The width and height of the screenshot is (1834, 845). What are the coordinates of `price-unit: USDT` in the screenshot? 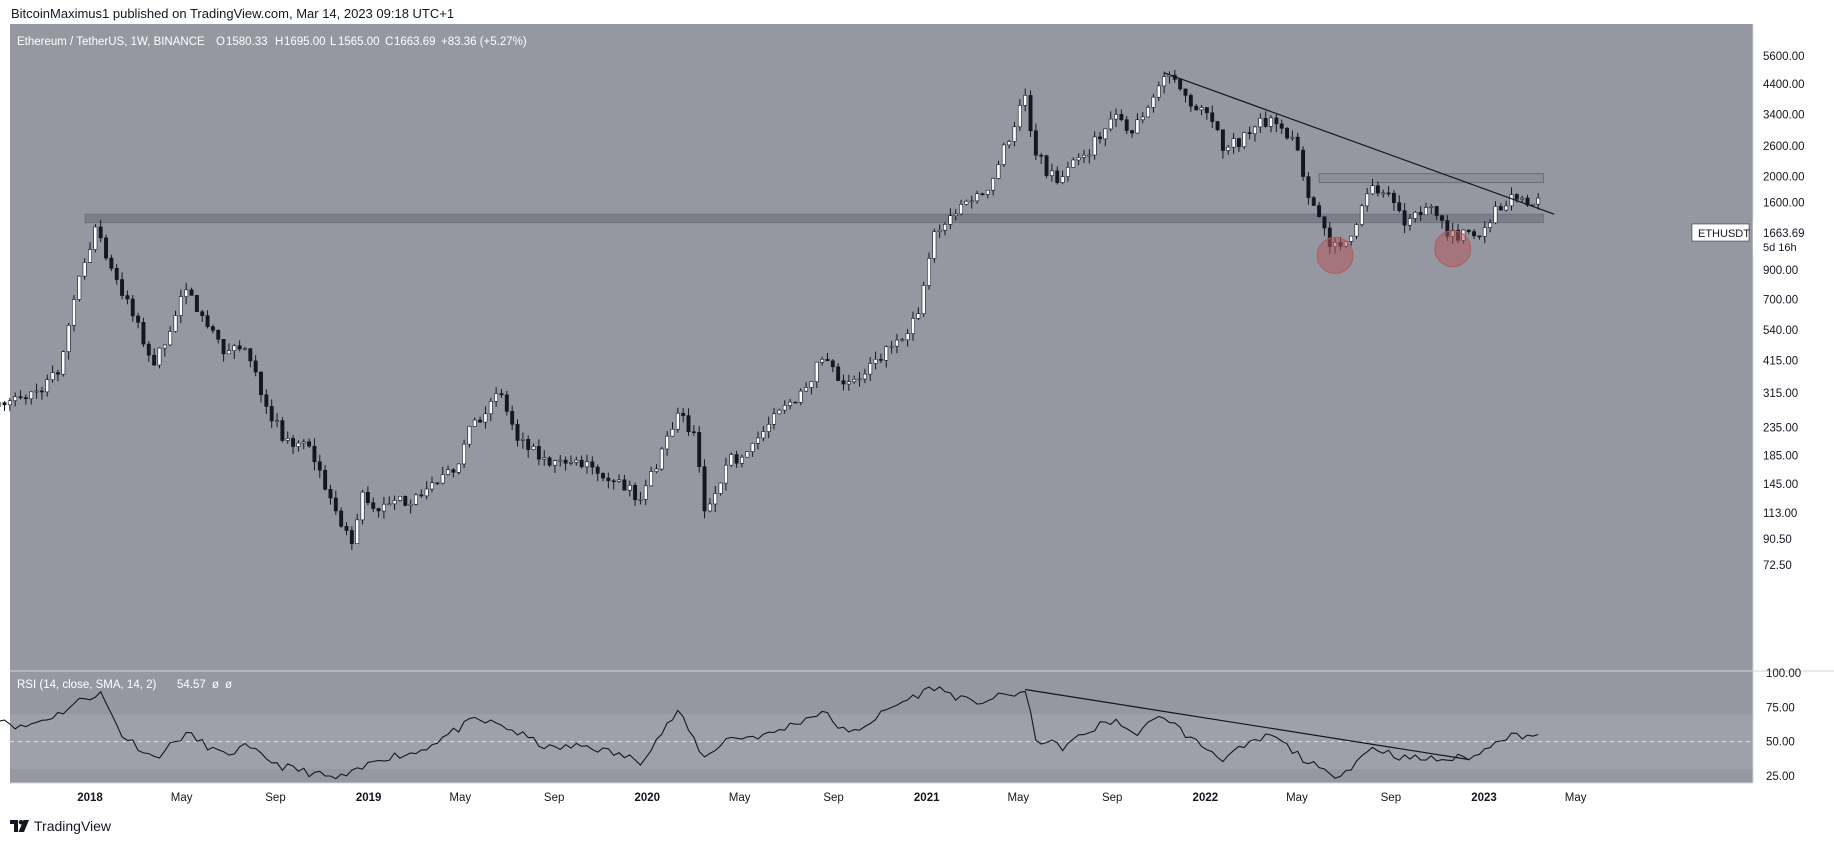 It's located at (1778, 42).